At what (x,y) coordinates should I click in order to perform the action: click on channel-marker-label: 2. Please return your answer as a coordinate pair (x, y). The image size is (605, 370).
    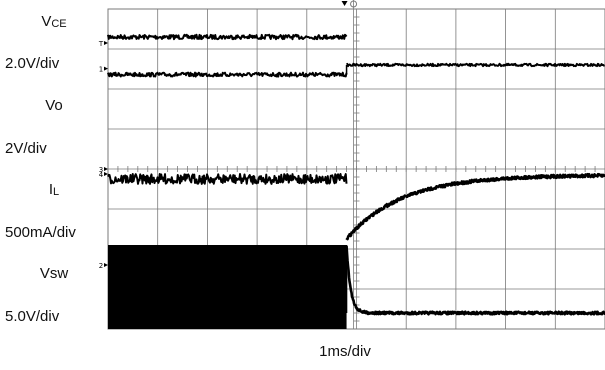
    Looking at the image, I should click on (101, 266).